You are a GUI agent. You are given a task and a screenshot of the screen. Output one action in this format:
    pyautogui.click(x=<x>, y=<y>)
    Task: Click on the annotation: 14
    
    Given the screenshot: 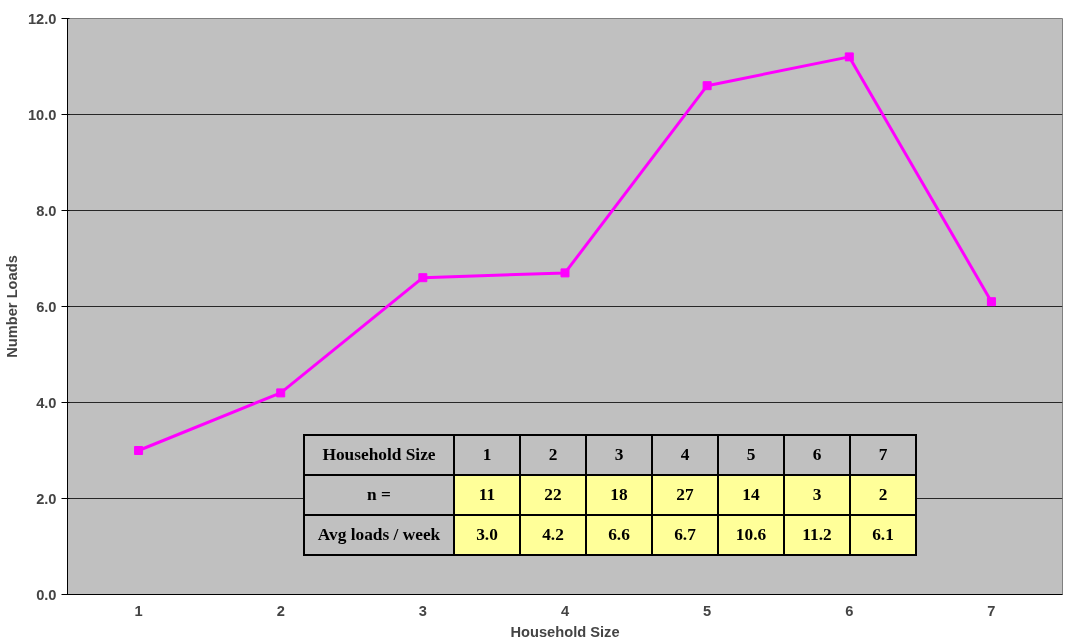 What is the action you would take?
    pyautogui.click(x=751, y=495)
    